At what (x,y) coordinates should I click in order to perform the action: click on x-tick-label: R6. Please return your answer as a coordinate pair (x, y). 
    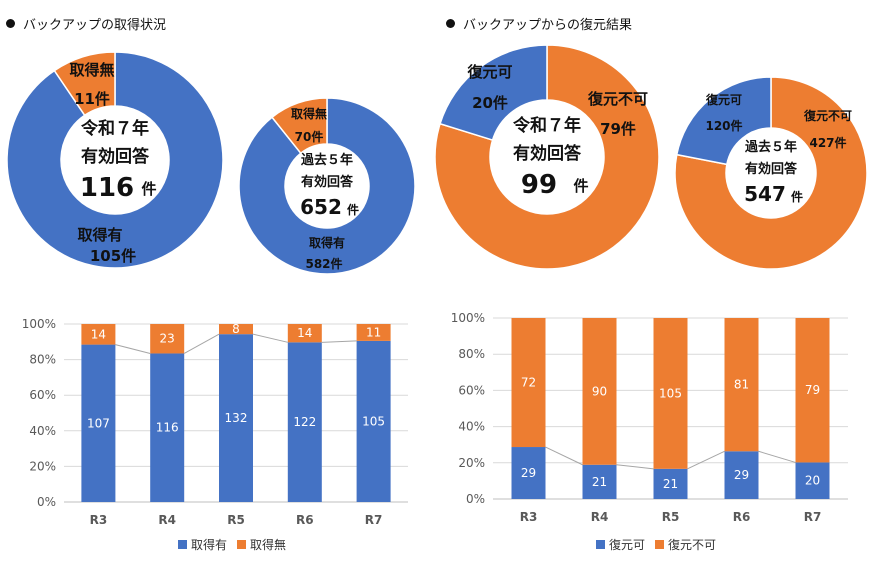
    Looking at the image, I should click on (742, 517).